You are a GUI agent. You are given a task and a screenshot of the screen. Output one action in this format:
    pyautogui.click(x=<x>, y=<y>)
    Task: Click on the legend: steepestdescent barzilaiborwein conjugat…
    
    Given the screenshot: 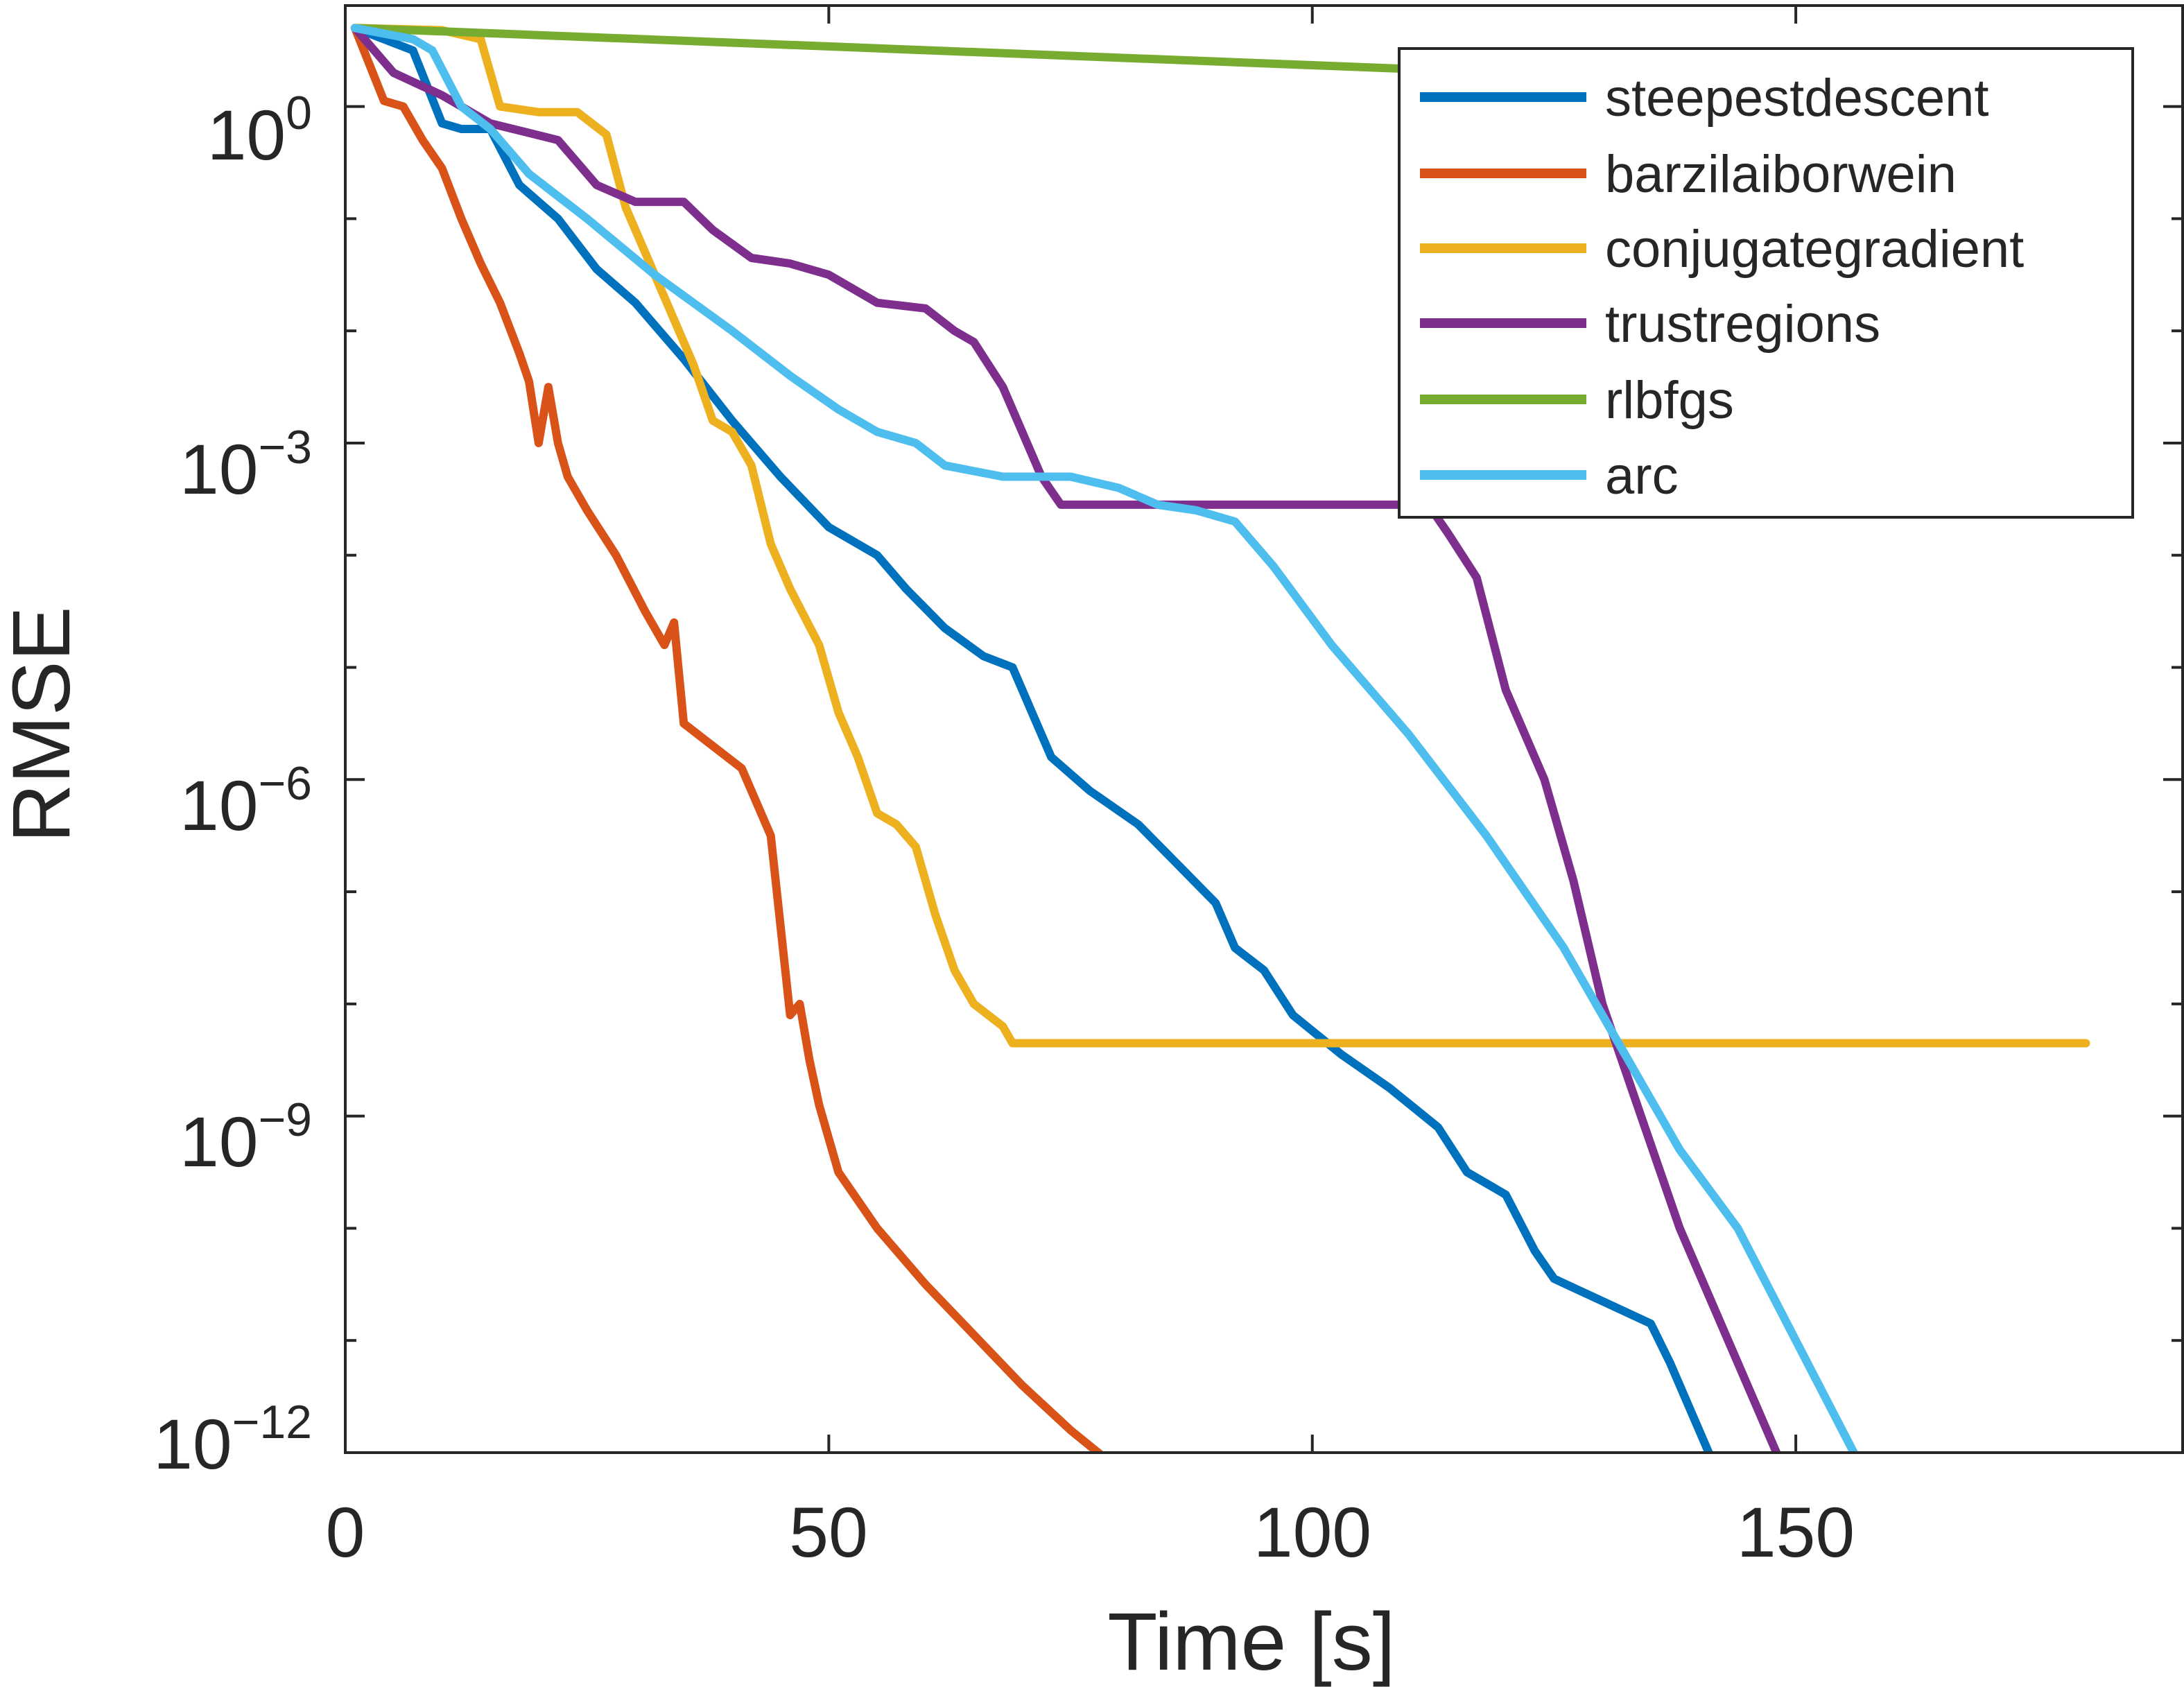 What is the action you would take?
    pyautogui.click(x=1766, y=283)
    